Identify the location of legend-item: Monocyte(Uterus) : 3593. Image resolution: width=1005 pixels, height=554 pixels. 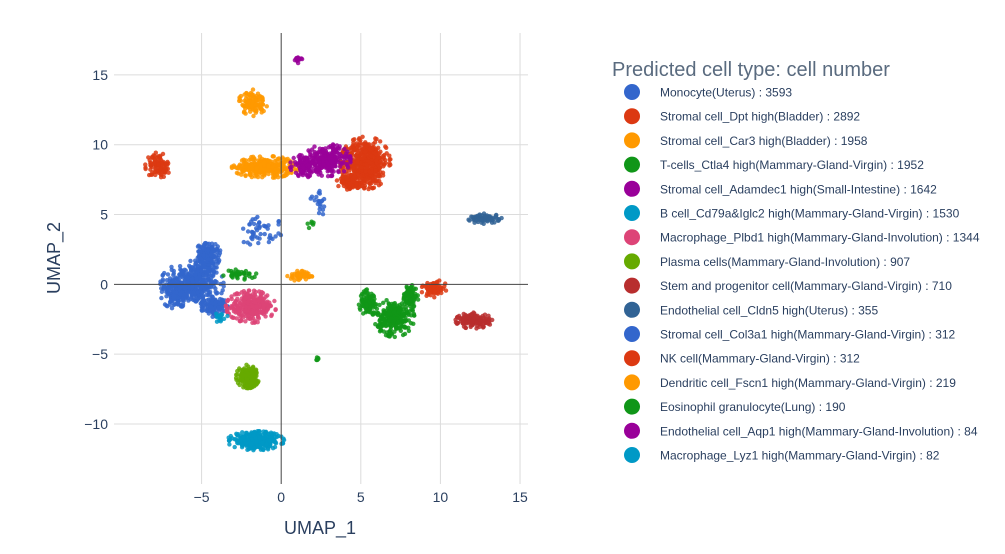
(708, 92).